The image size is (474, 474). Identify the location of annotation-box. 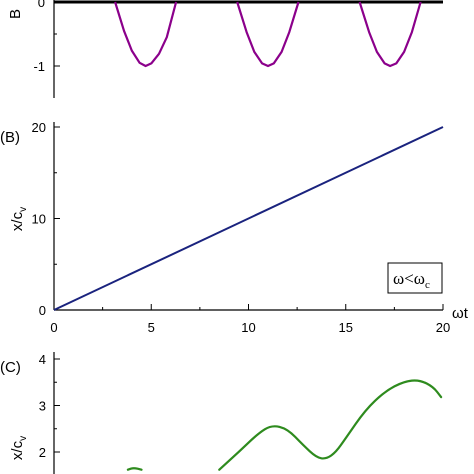
(415, 278).